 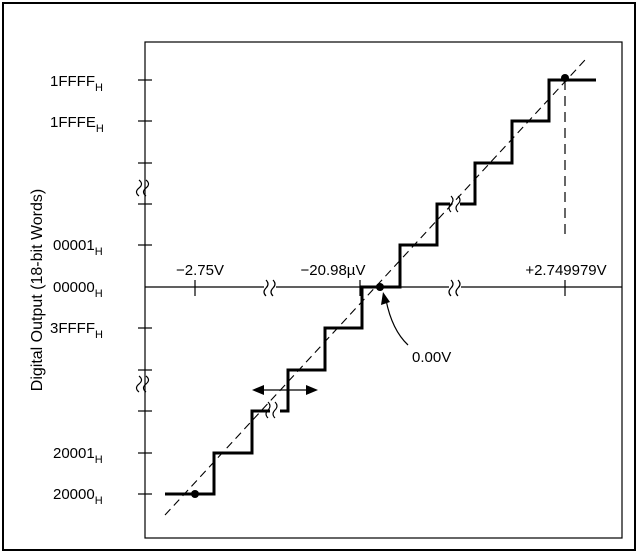 I want to click on staircase-break-upper, so click(x=454, y=204).